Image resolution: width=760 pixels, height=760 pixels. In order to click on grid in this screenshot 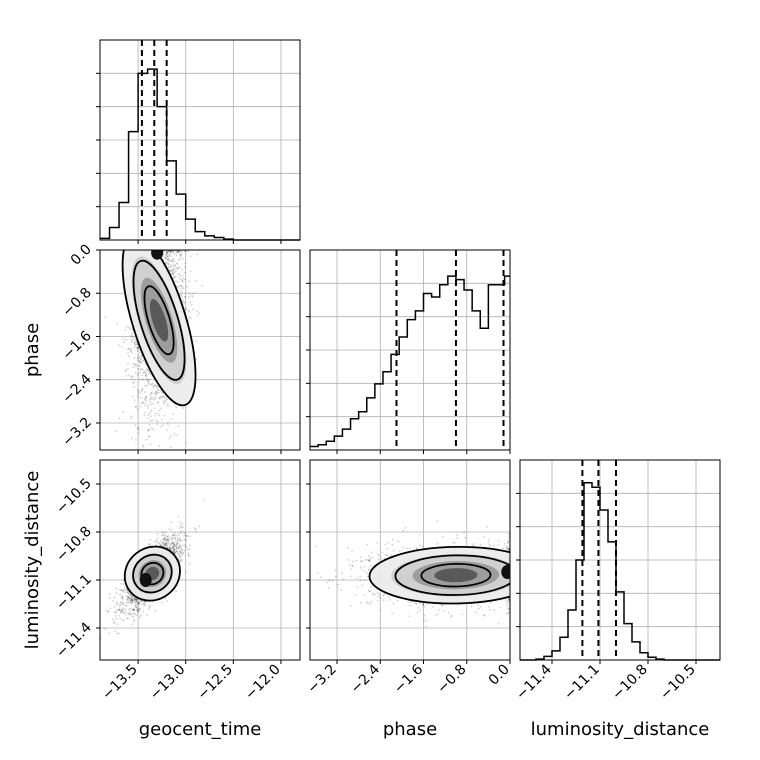, I will do `click(200, 560)`.